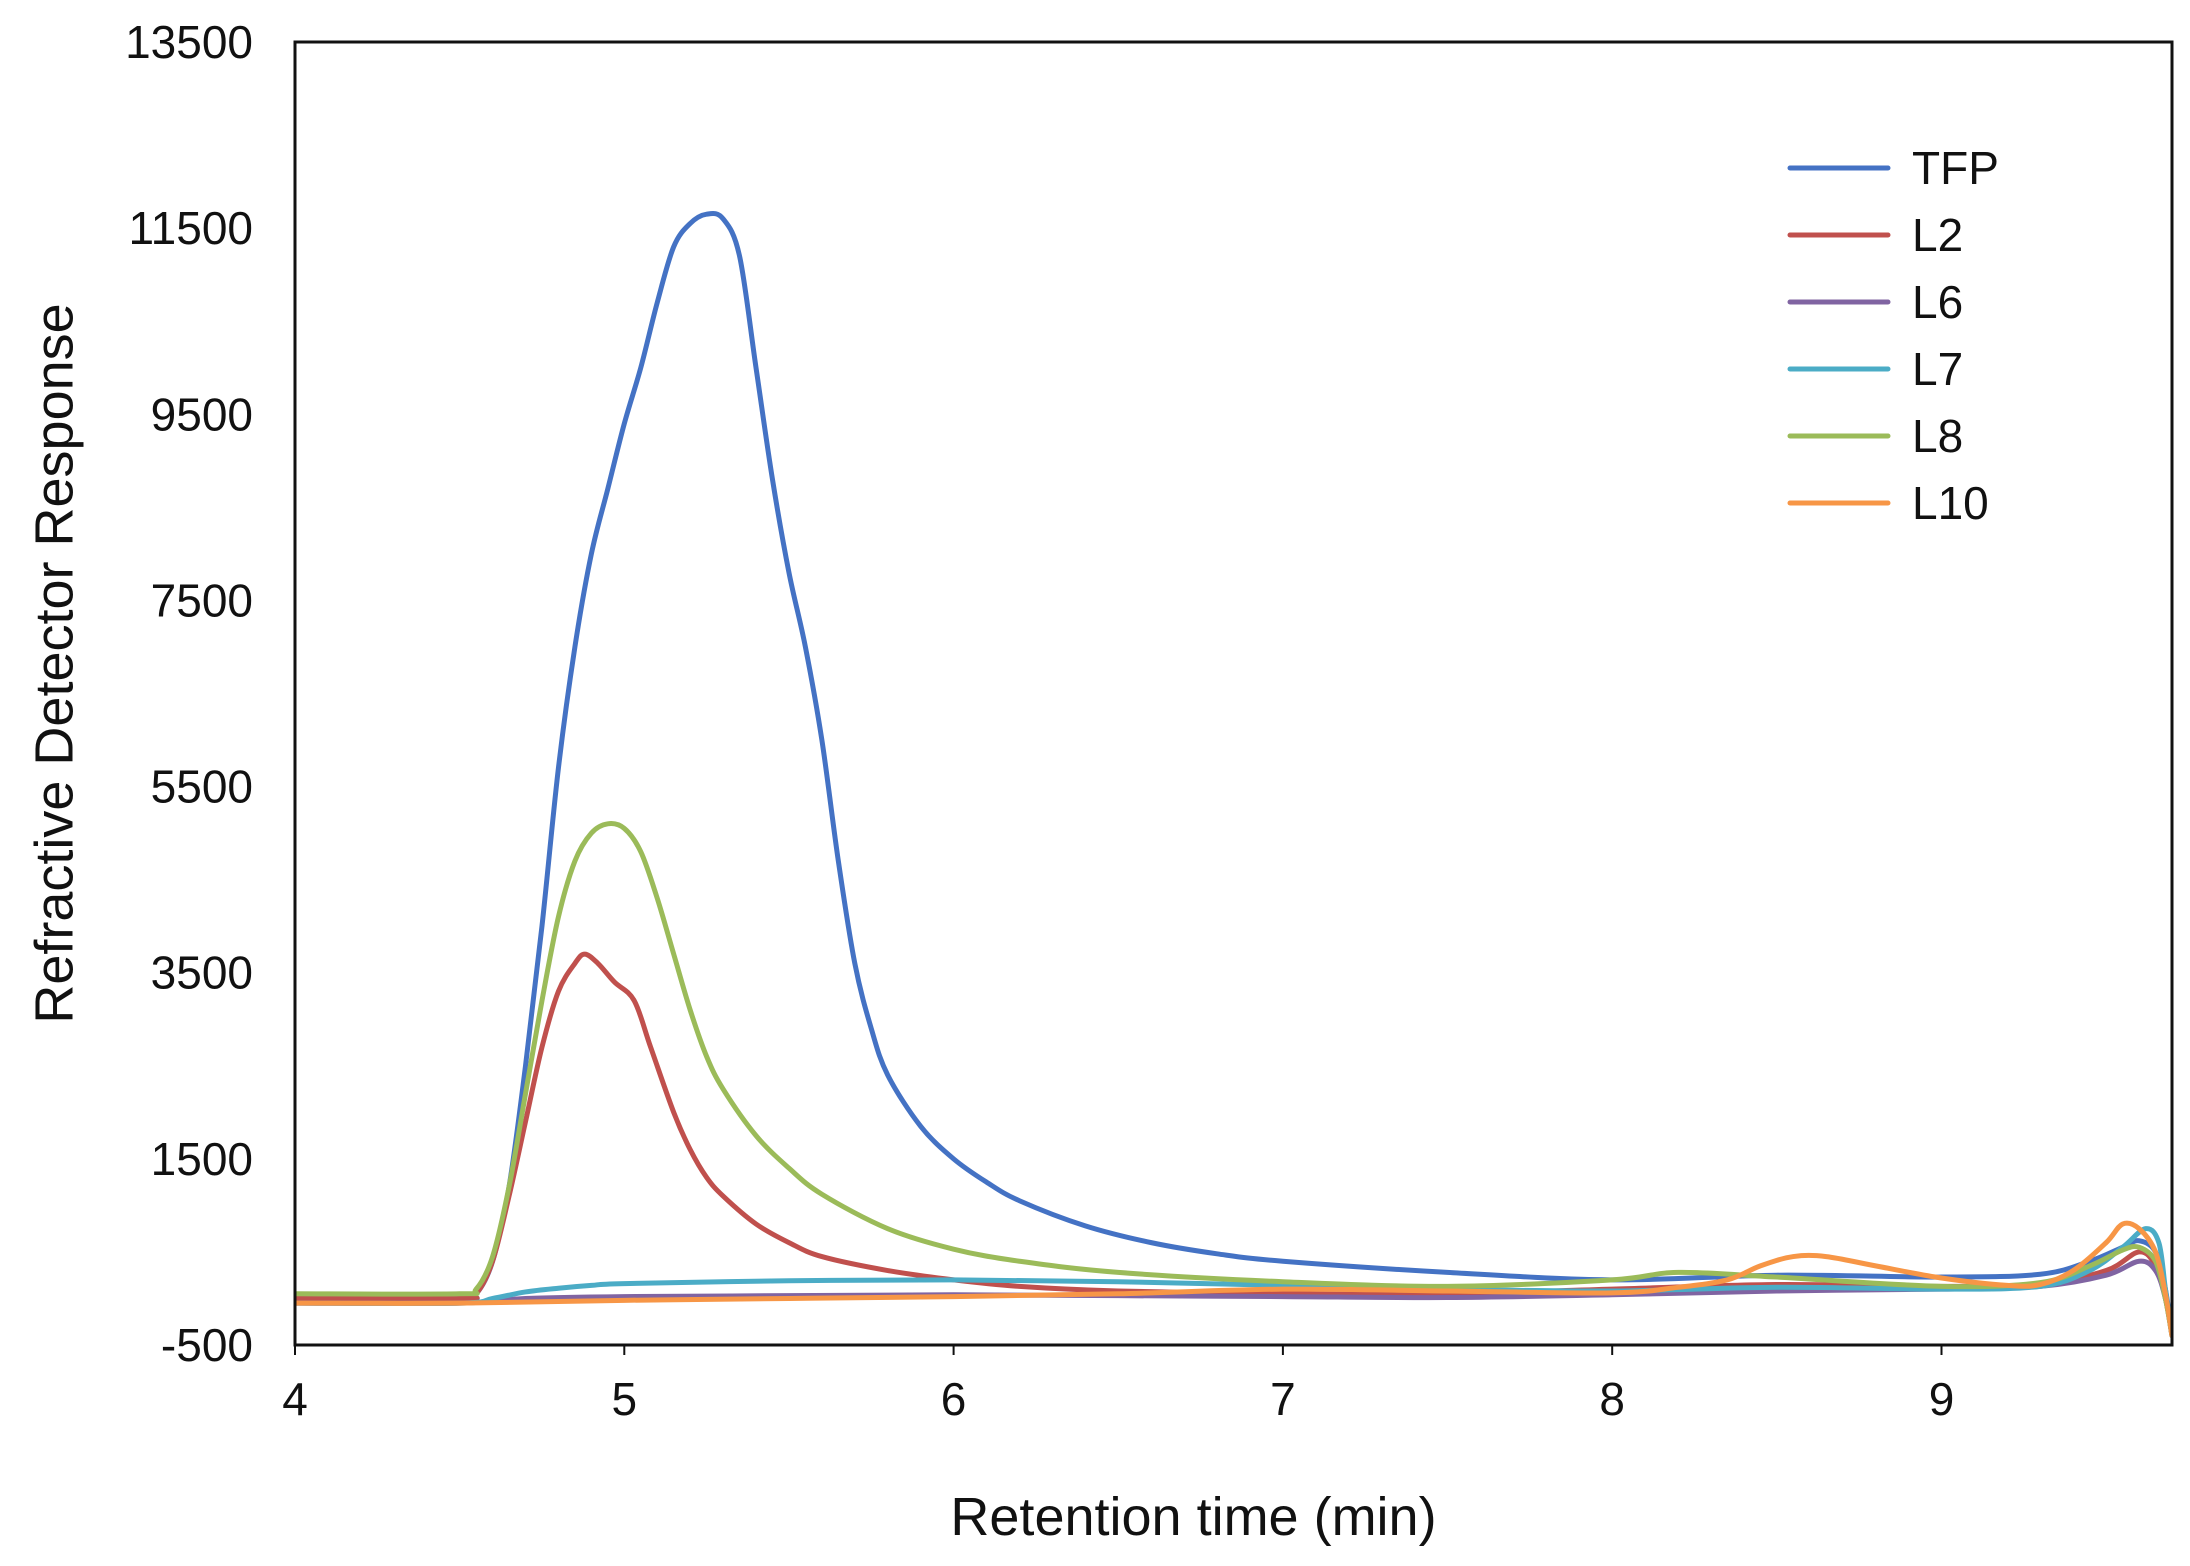 This screenshot has width=2190, height=1566. I want to click on legend-label-l6: L6, so click(1937, 302).